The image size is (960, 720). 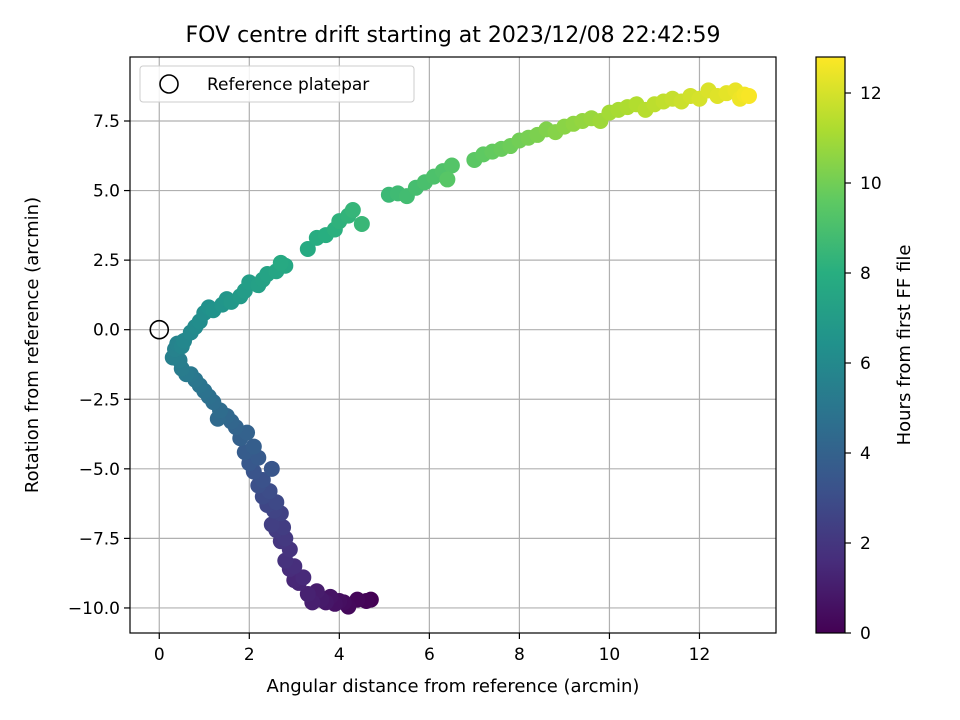 What do you see at coordinates (106, 122) in the screenshot?
I see `y-tick-label: 7.5` at bounding box center [106, 122].